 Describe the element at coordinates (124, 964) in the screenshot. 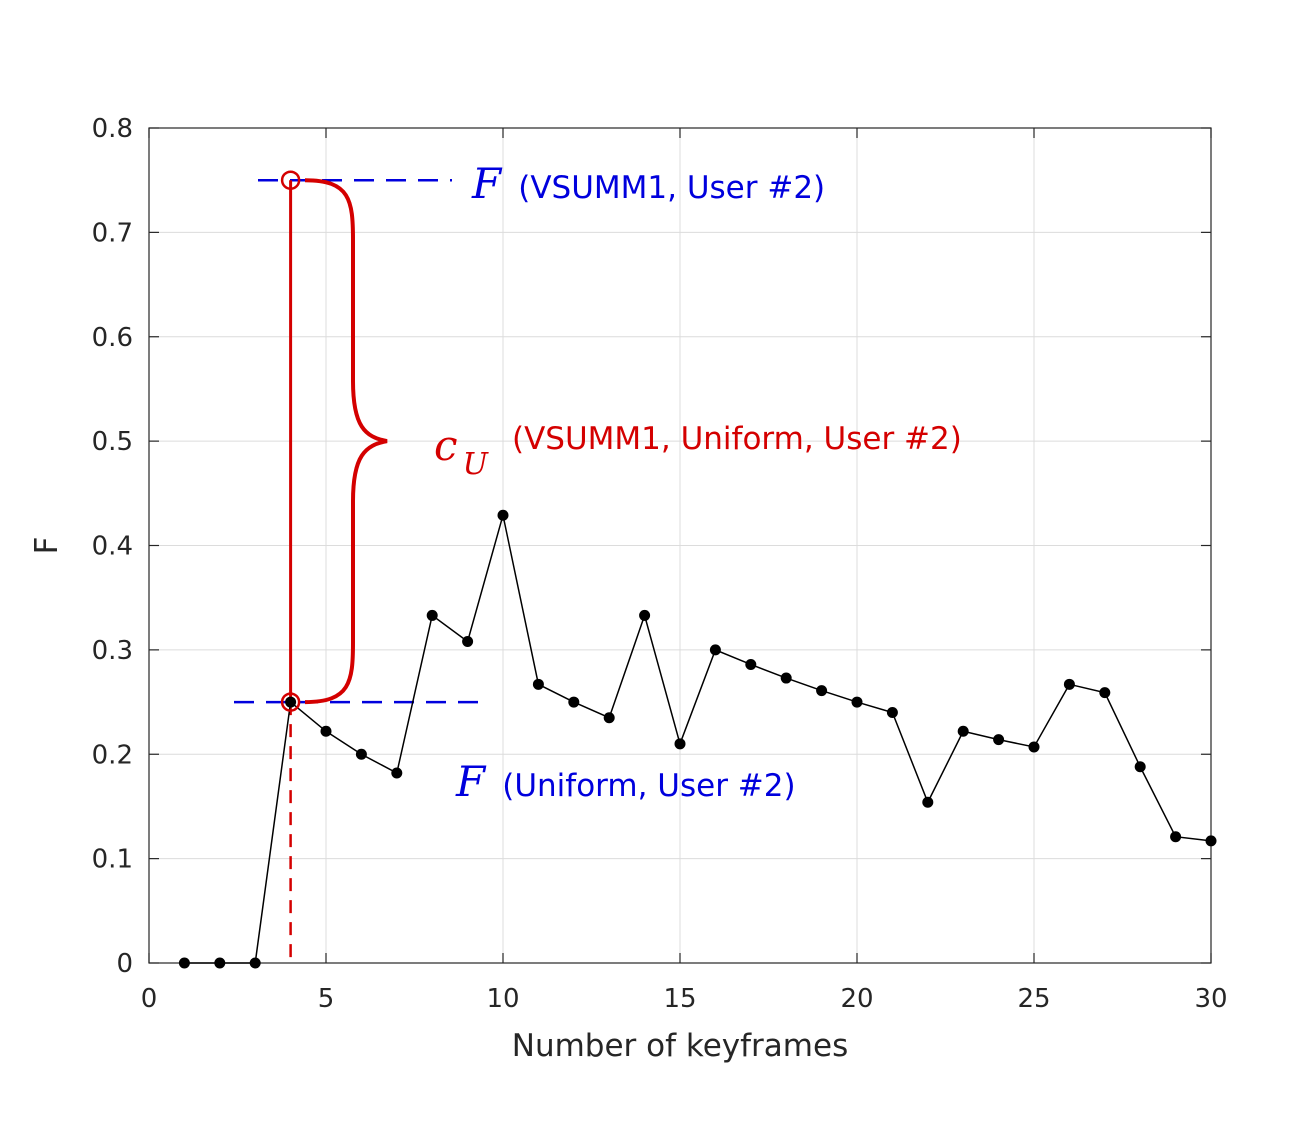

I see `y-tick-label: 0` at that location.